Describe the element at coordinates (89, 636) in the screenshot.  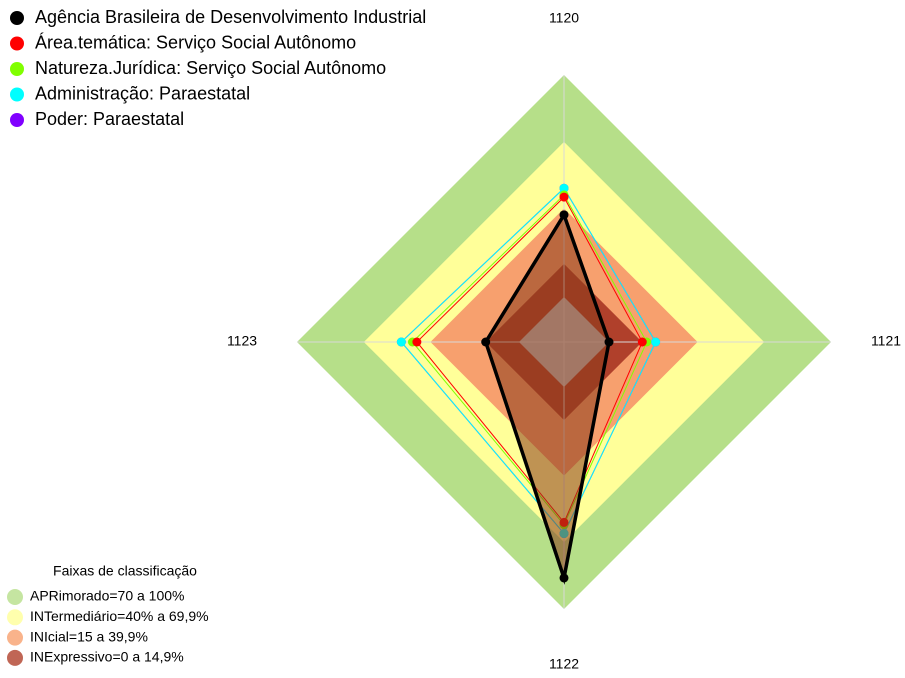
I see `band-legend-label: INIcial=15 a 39,9%` at that location.